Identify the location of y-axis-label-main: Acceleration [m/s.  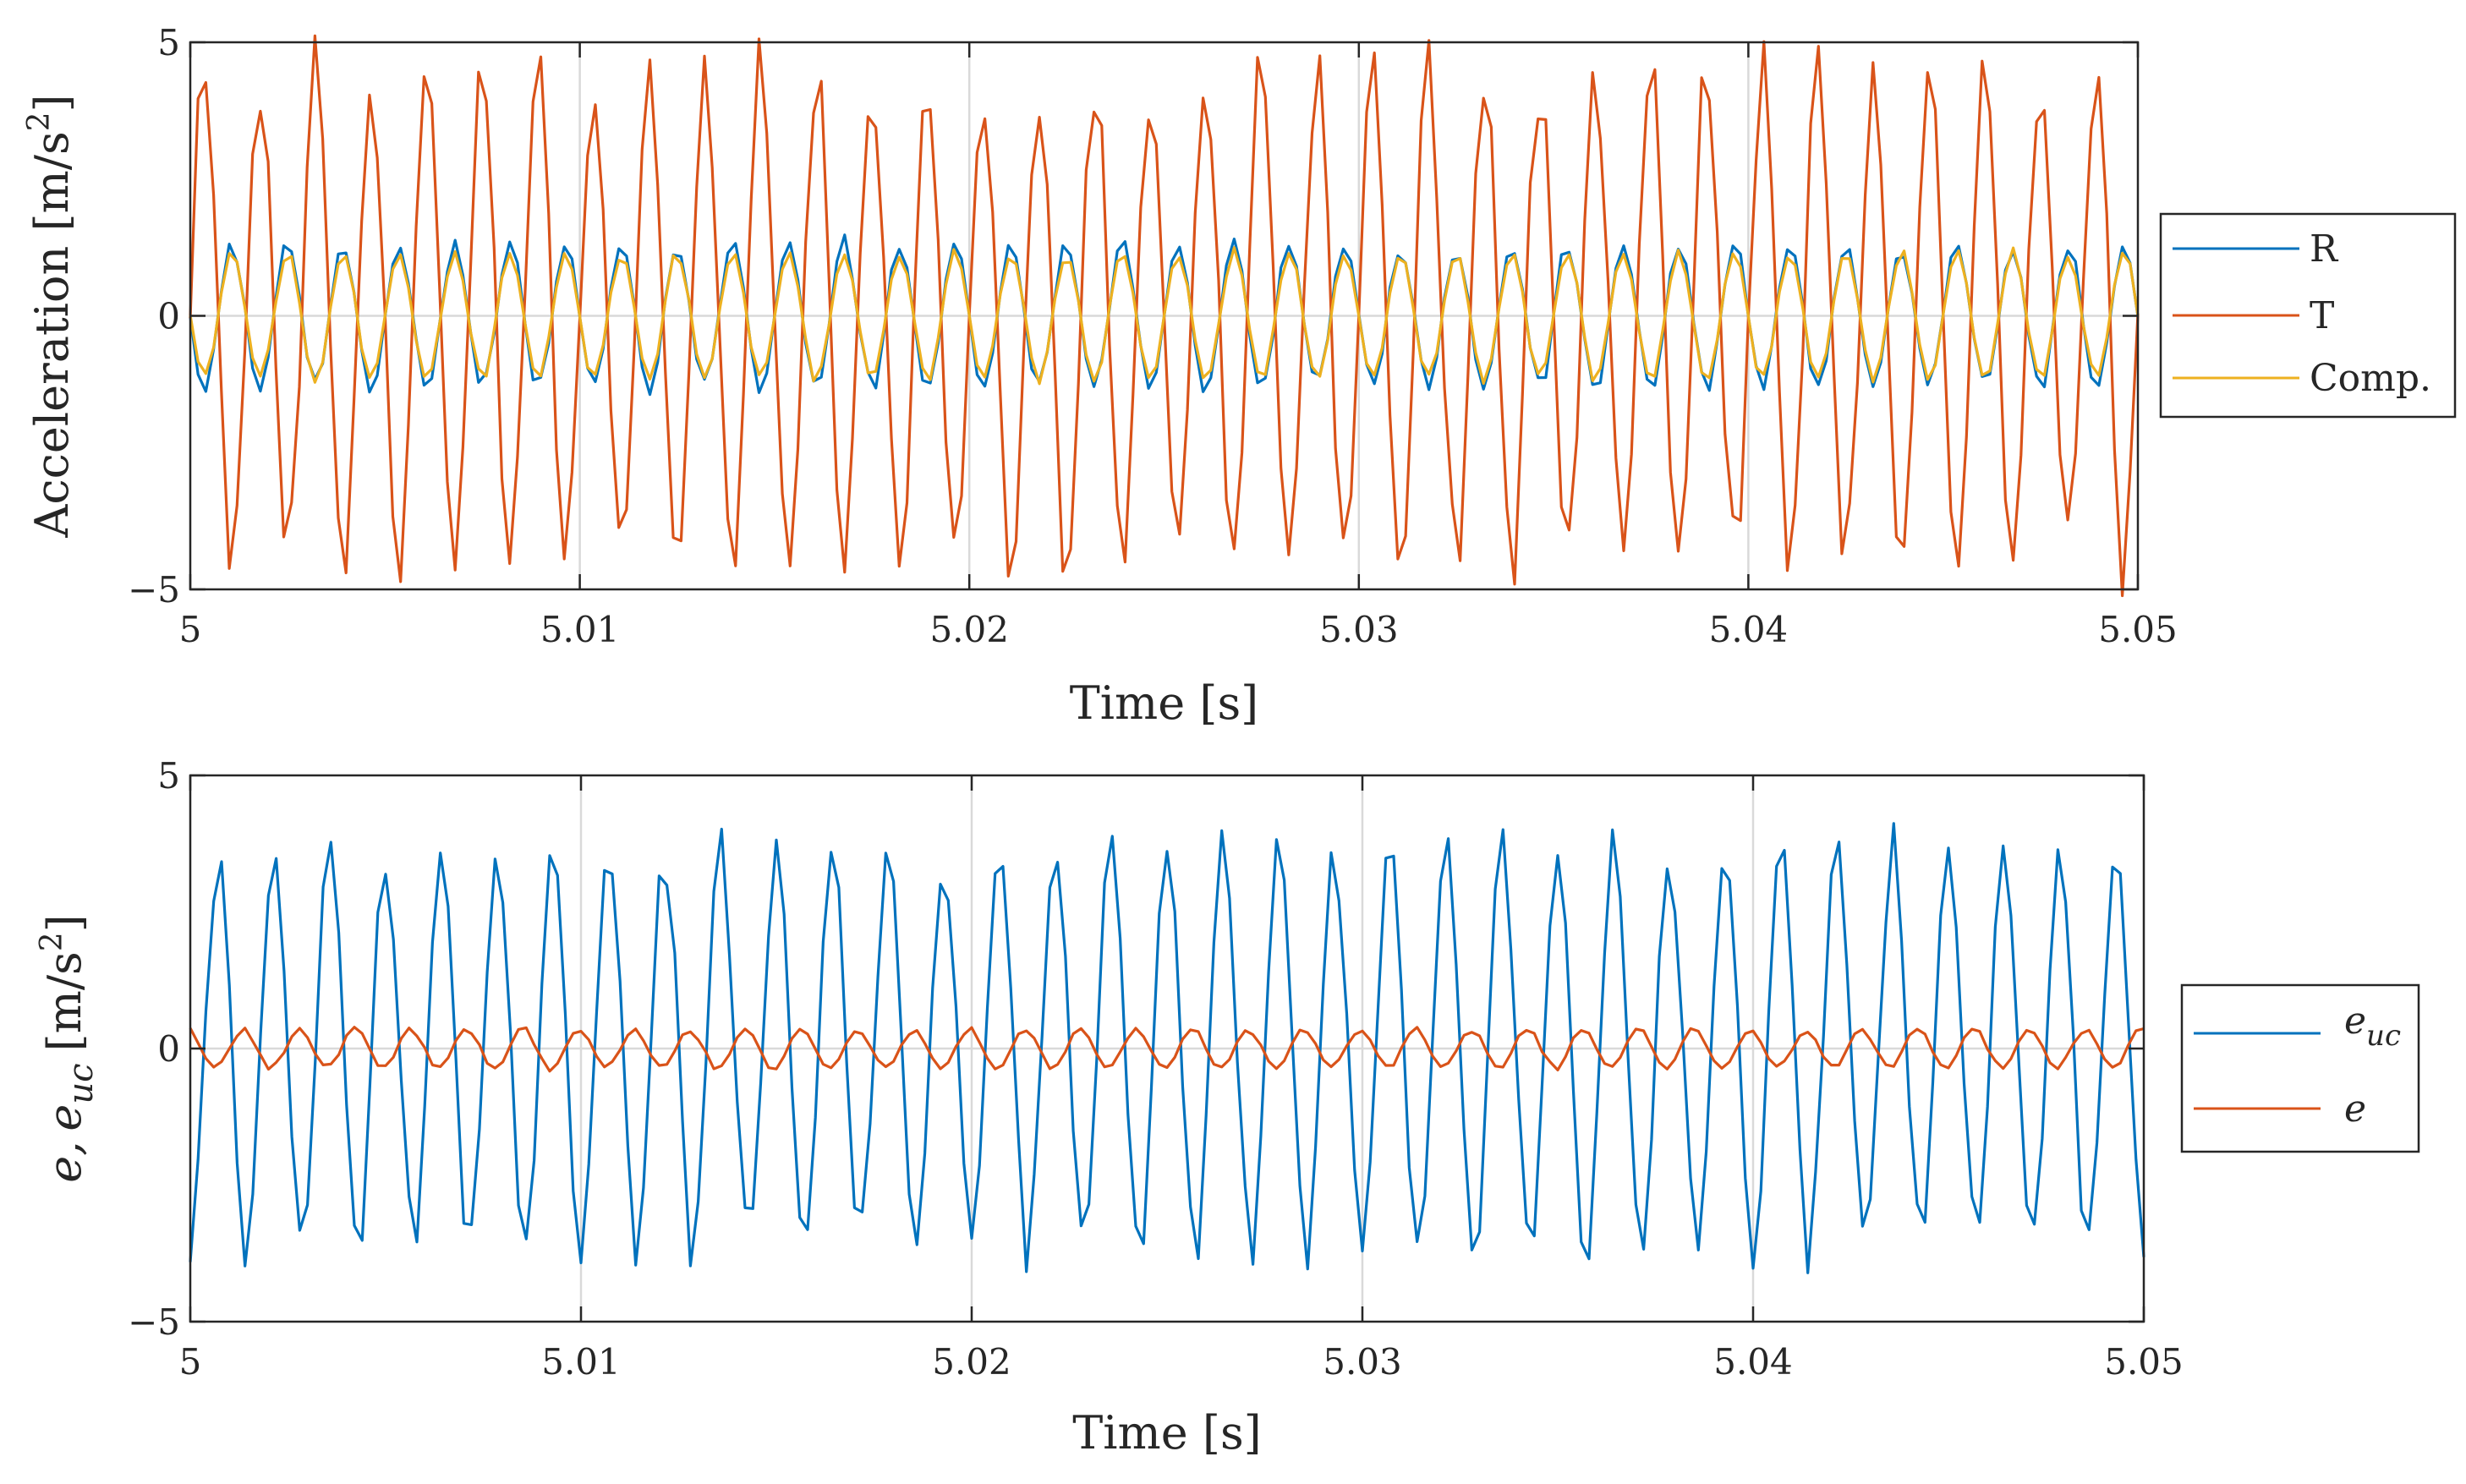
(52, 334).